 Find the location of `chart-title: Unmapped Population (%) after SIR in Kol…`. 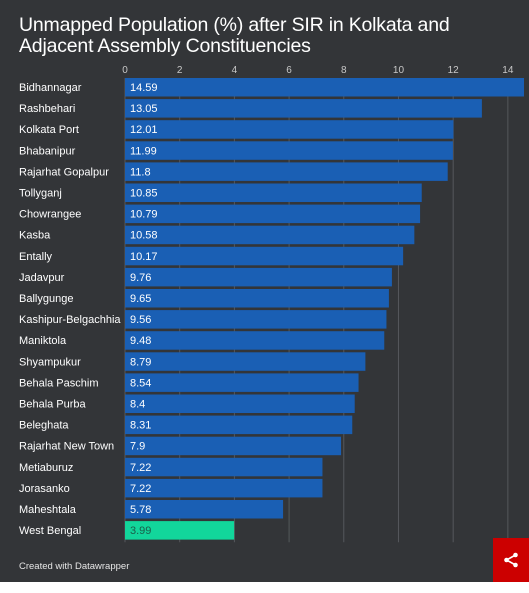

chart-title: Unmapped Population (%) after SIR in Kol… is located at coordinates (234, 35).